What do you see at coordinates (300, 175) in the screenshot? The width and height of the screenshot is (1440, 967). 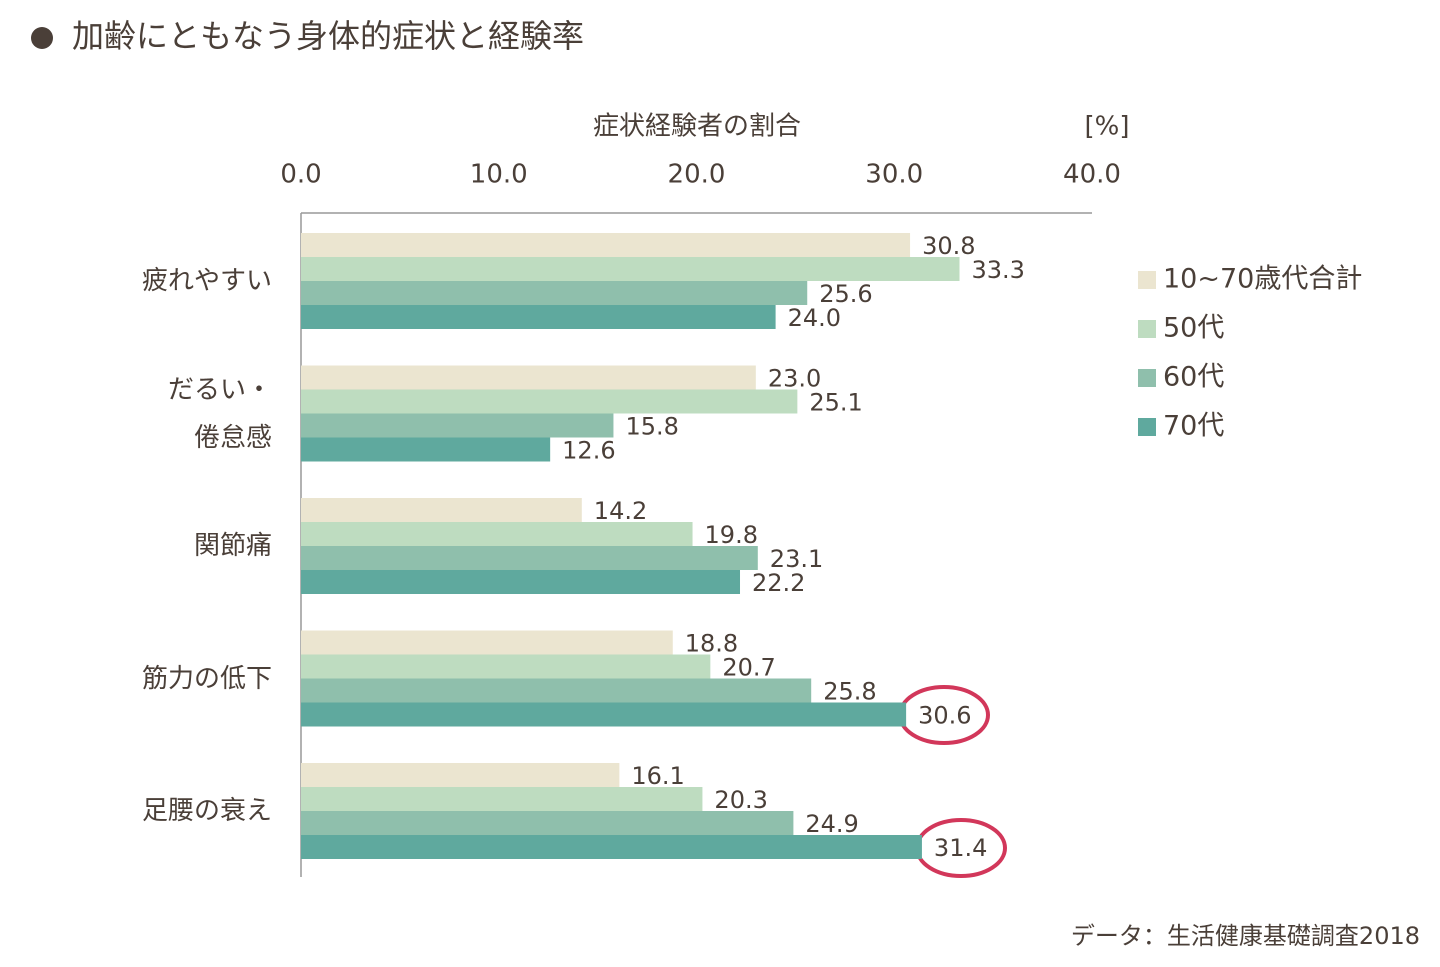 I see `x-tick-label: 0.0` at bounding box center [300, 175].